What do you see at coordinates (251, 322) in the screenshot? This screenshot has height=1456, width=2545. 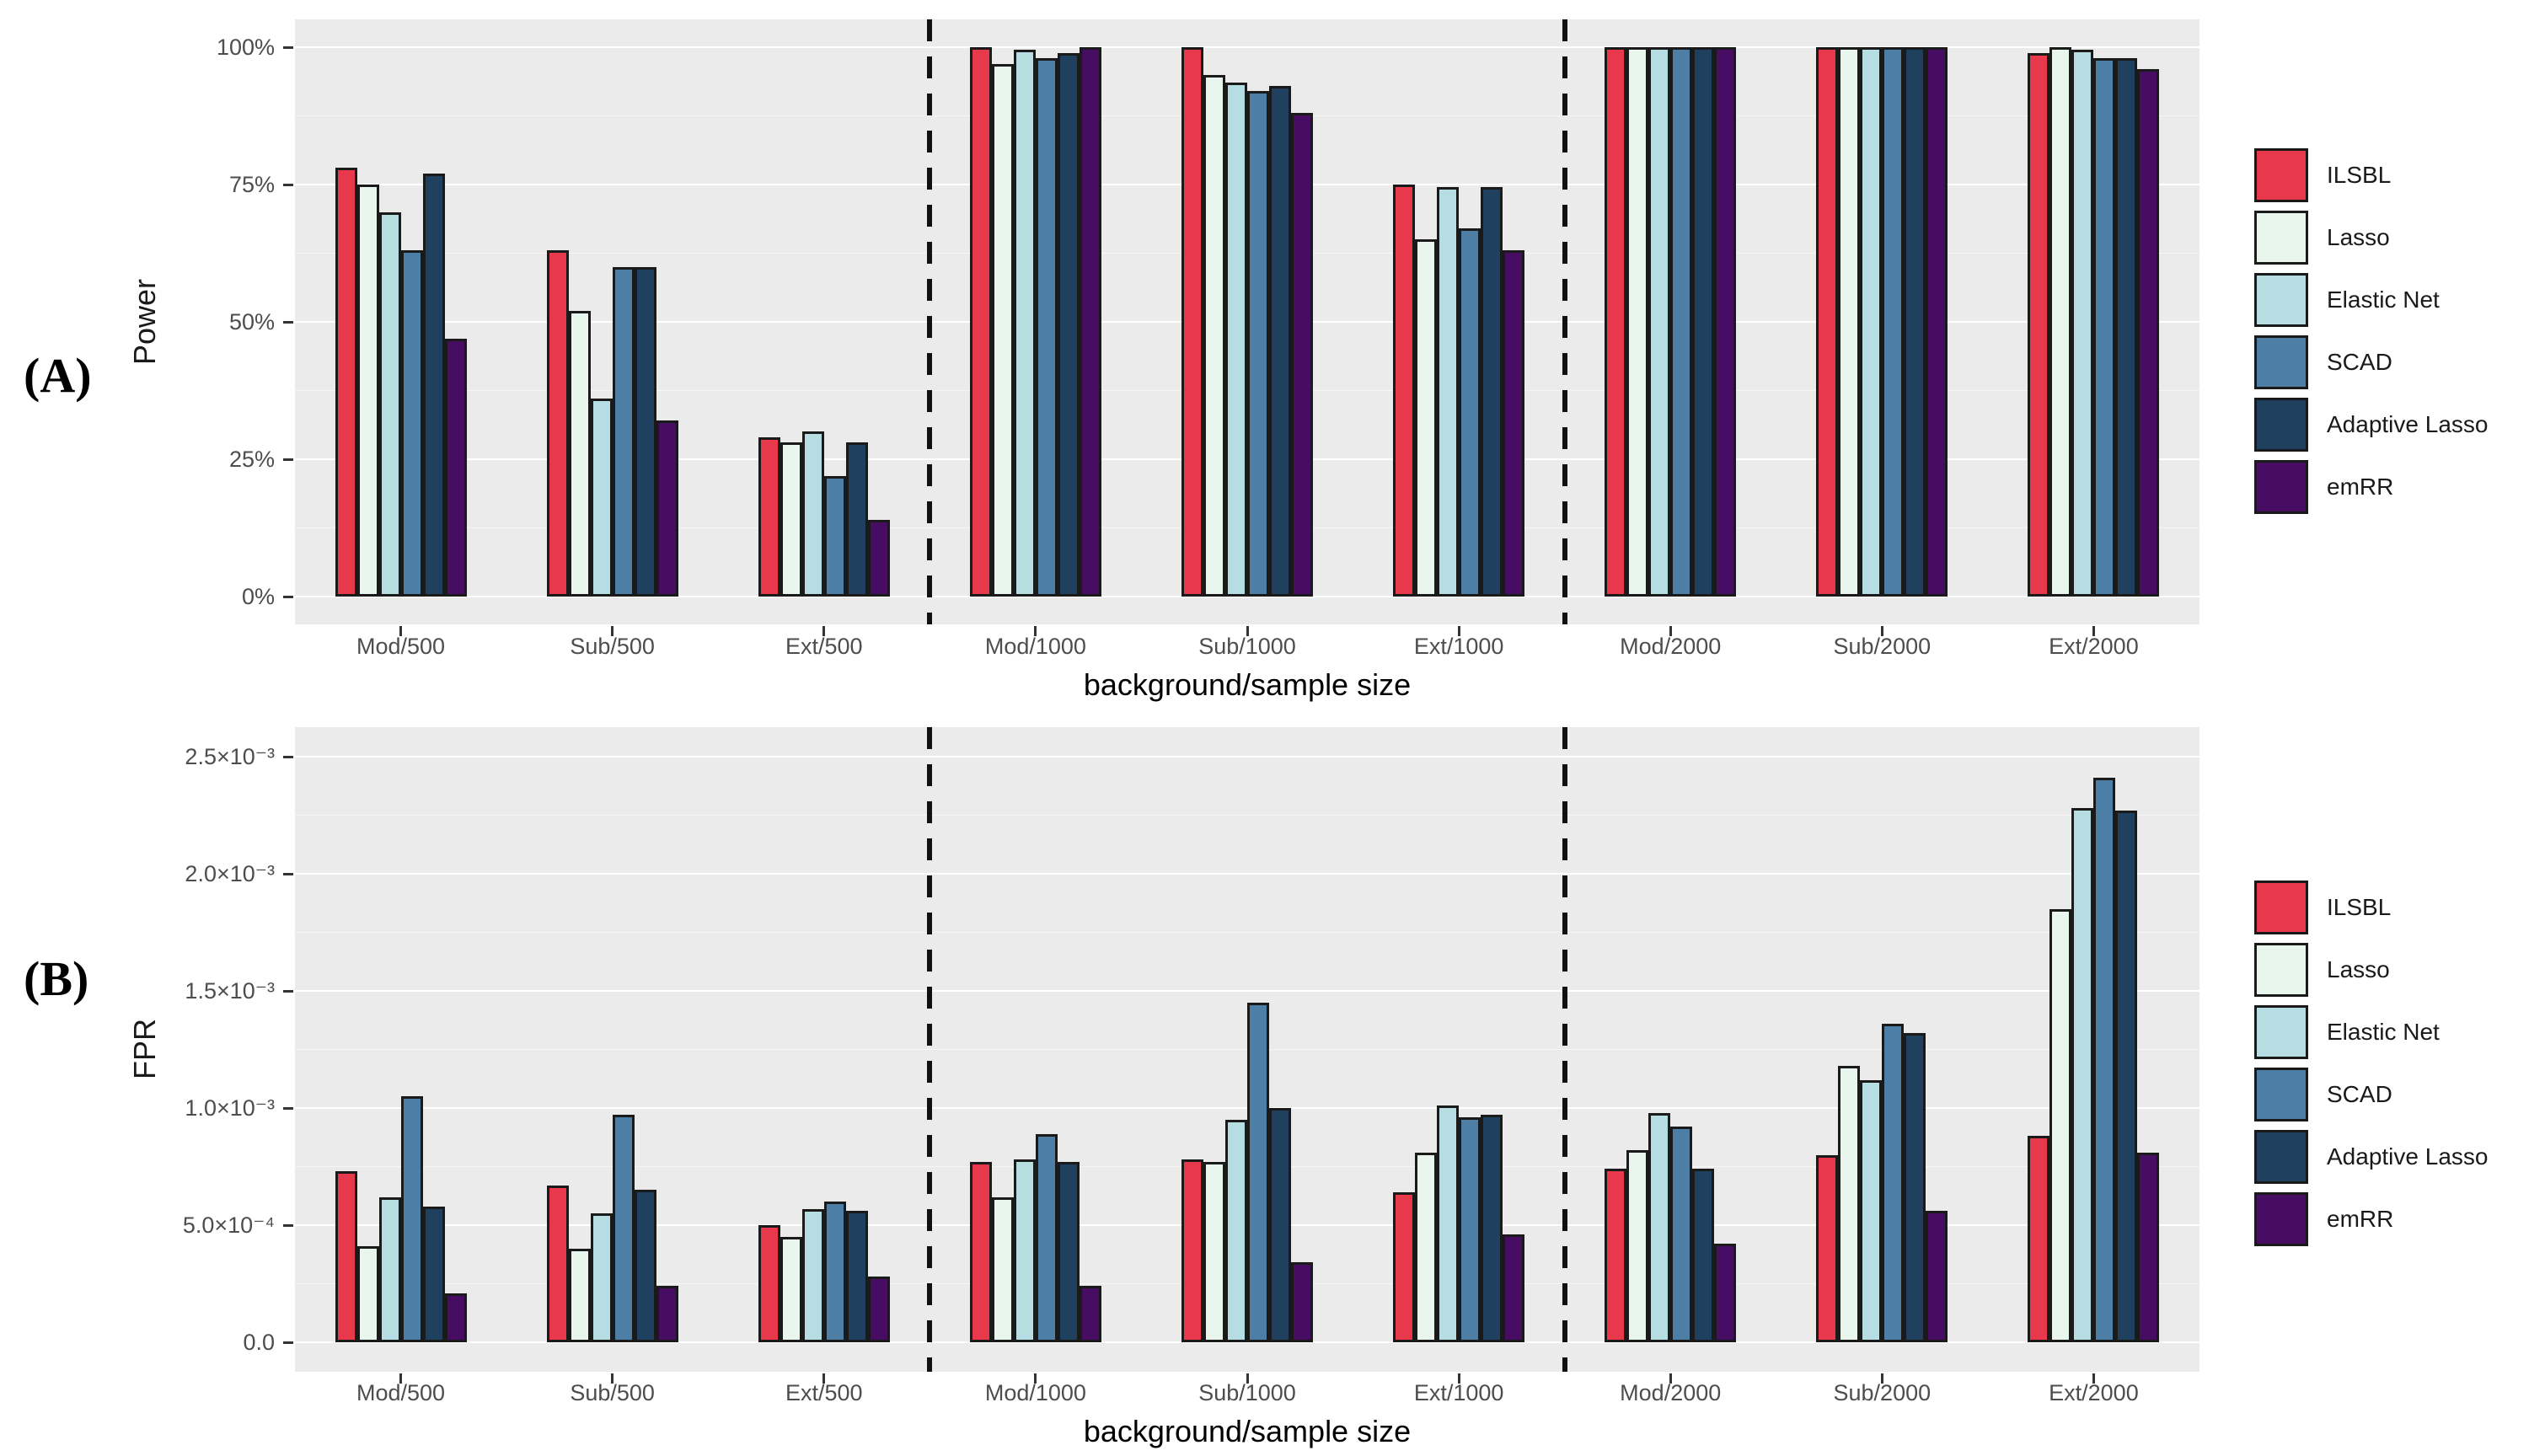 I see `y-tick-label: 50%` at bounding box center [251, 322].